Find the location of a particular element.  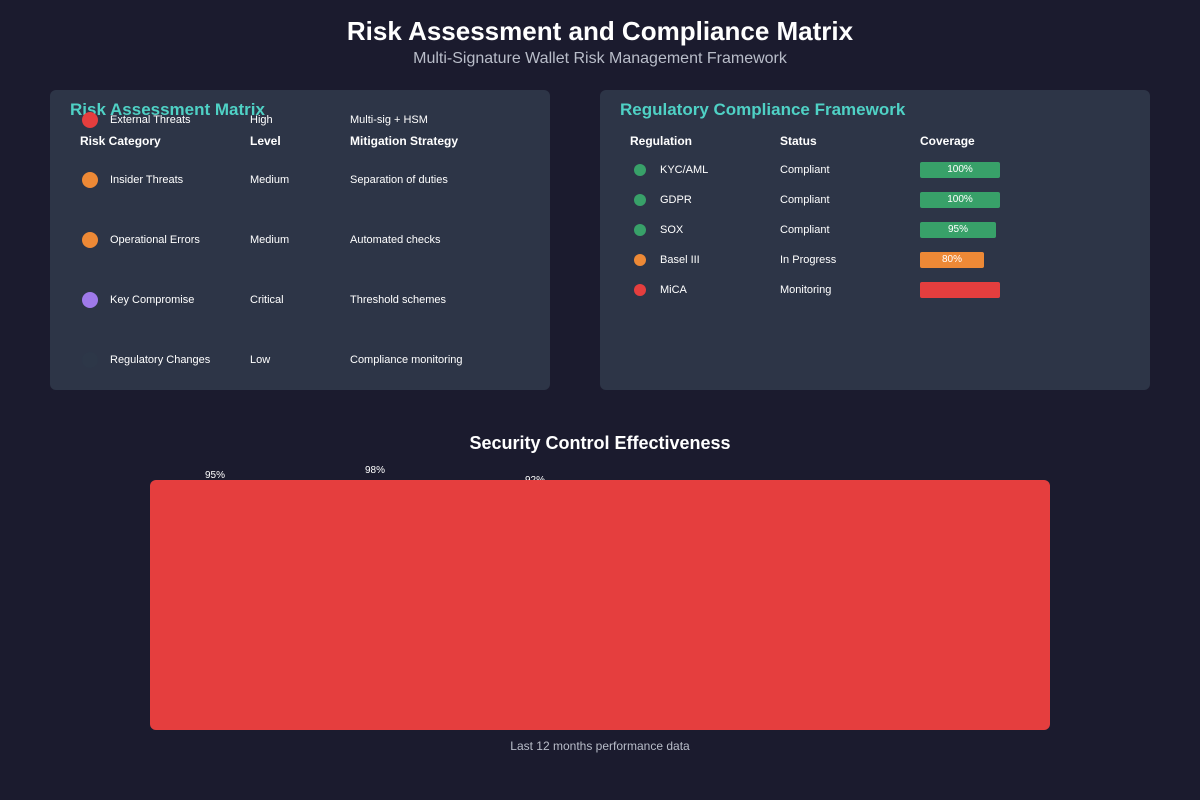

risk-mitigation: Separation of duties is located at coordinates (399, 180).